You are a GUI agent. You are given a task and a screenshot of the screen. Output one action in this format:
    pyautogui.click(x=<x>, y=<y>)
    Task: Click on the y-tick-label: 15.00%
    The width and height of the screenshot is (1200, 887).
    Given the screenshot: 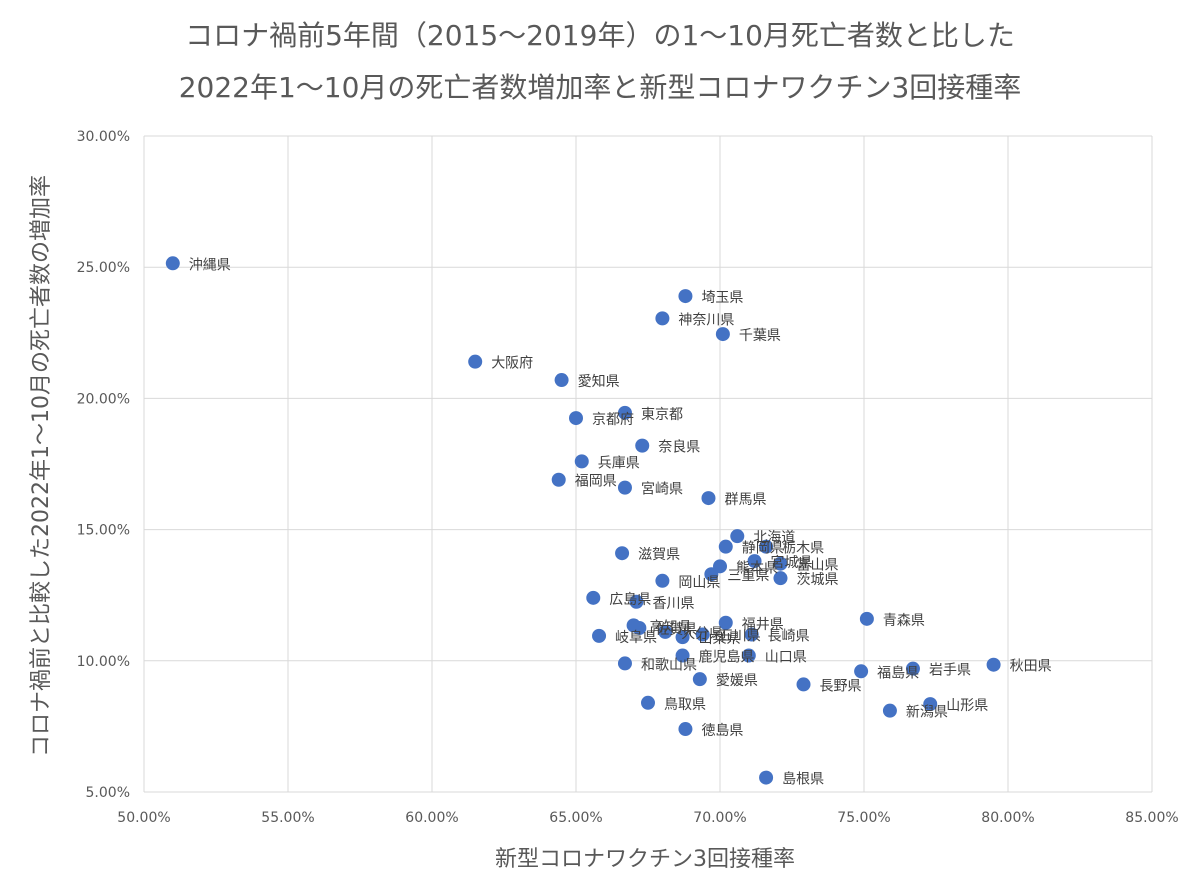 What is the action you would take?
    pyautogui.click(x=103, y=531)
    